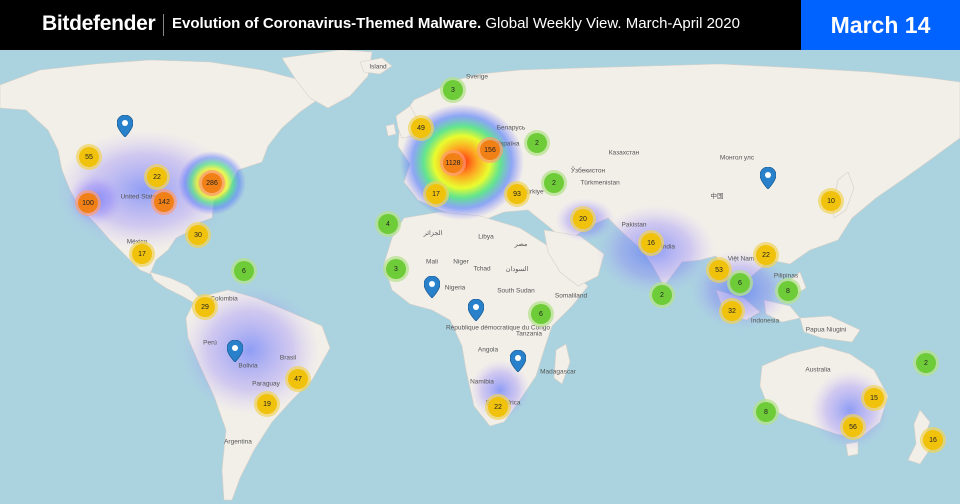  Describe the element at coordinates (461, 262) in the screenshot. I see `place-label: Niger` at that location.